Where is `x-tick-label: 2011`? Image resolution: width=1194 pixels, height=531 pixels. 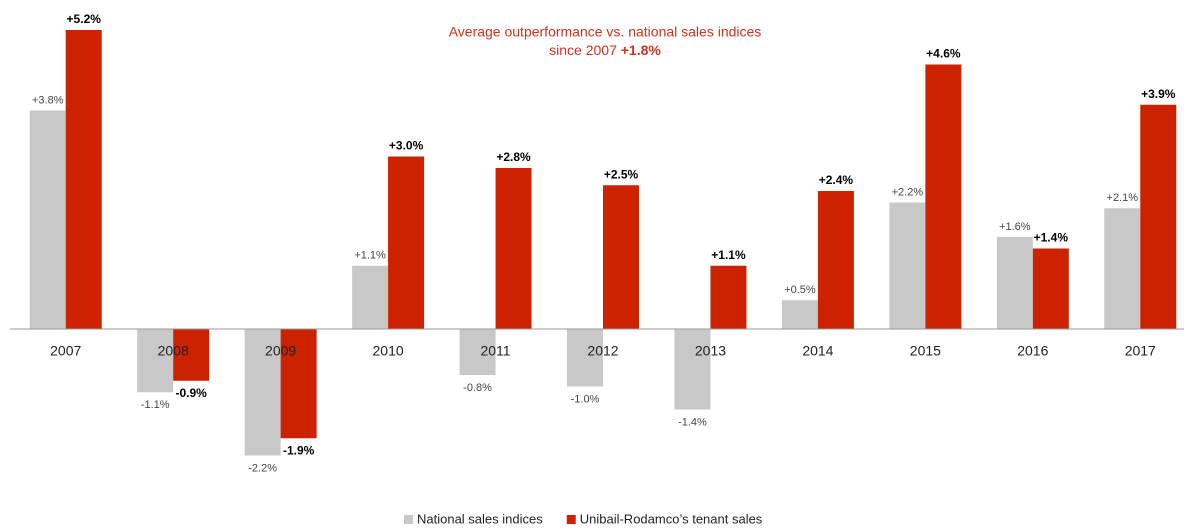
x-tick-label: 2011 is located at coordinates (495, 351).